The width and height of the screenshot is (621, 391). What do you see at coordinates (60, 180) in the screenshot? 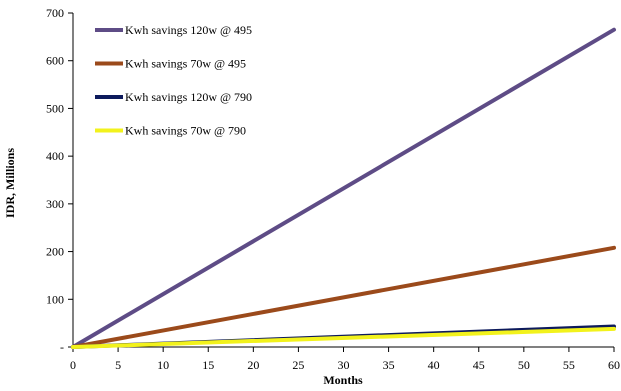
I see `y-axis: - 100 200 300 400 500 600 700` at bounding box center [60, 180].